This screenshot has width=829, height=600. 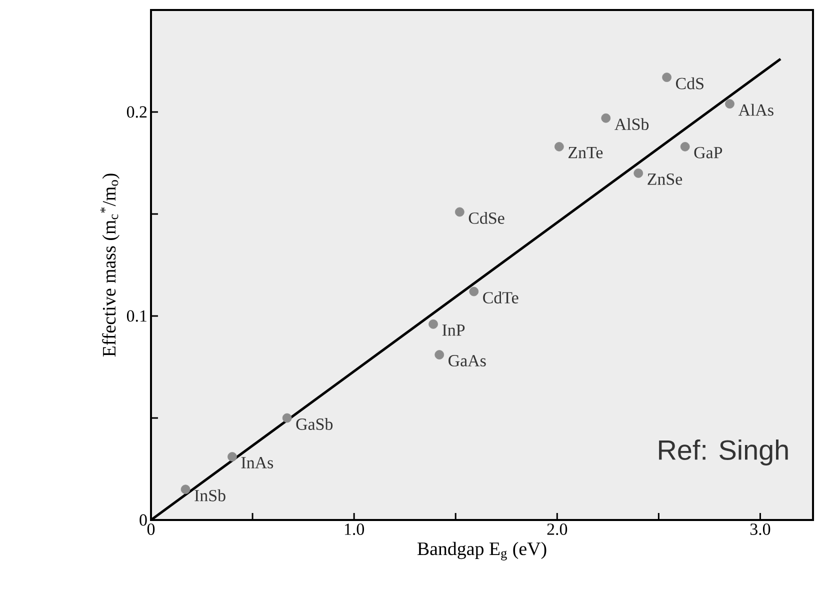 I want to click on y-tick-label: 0.2, so click(x=136, y=112).